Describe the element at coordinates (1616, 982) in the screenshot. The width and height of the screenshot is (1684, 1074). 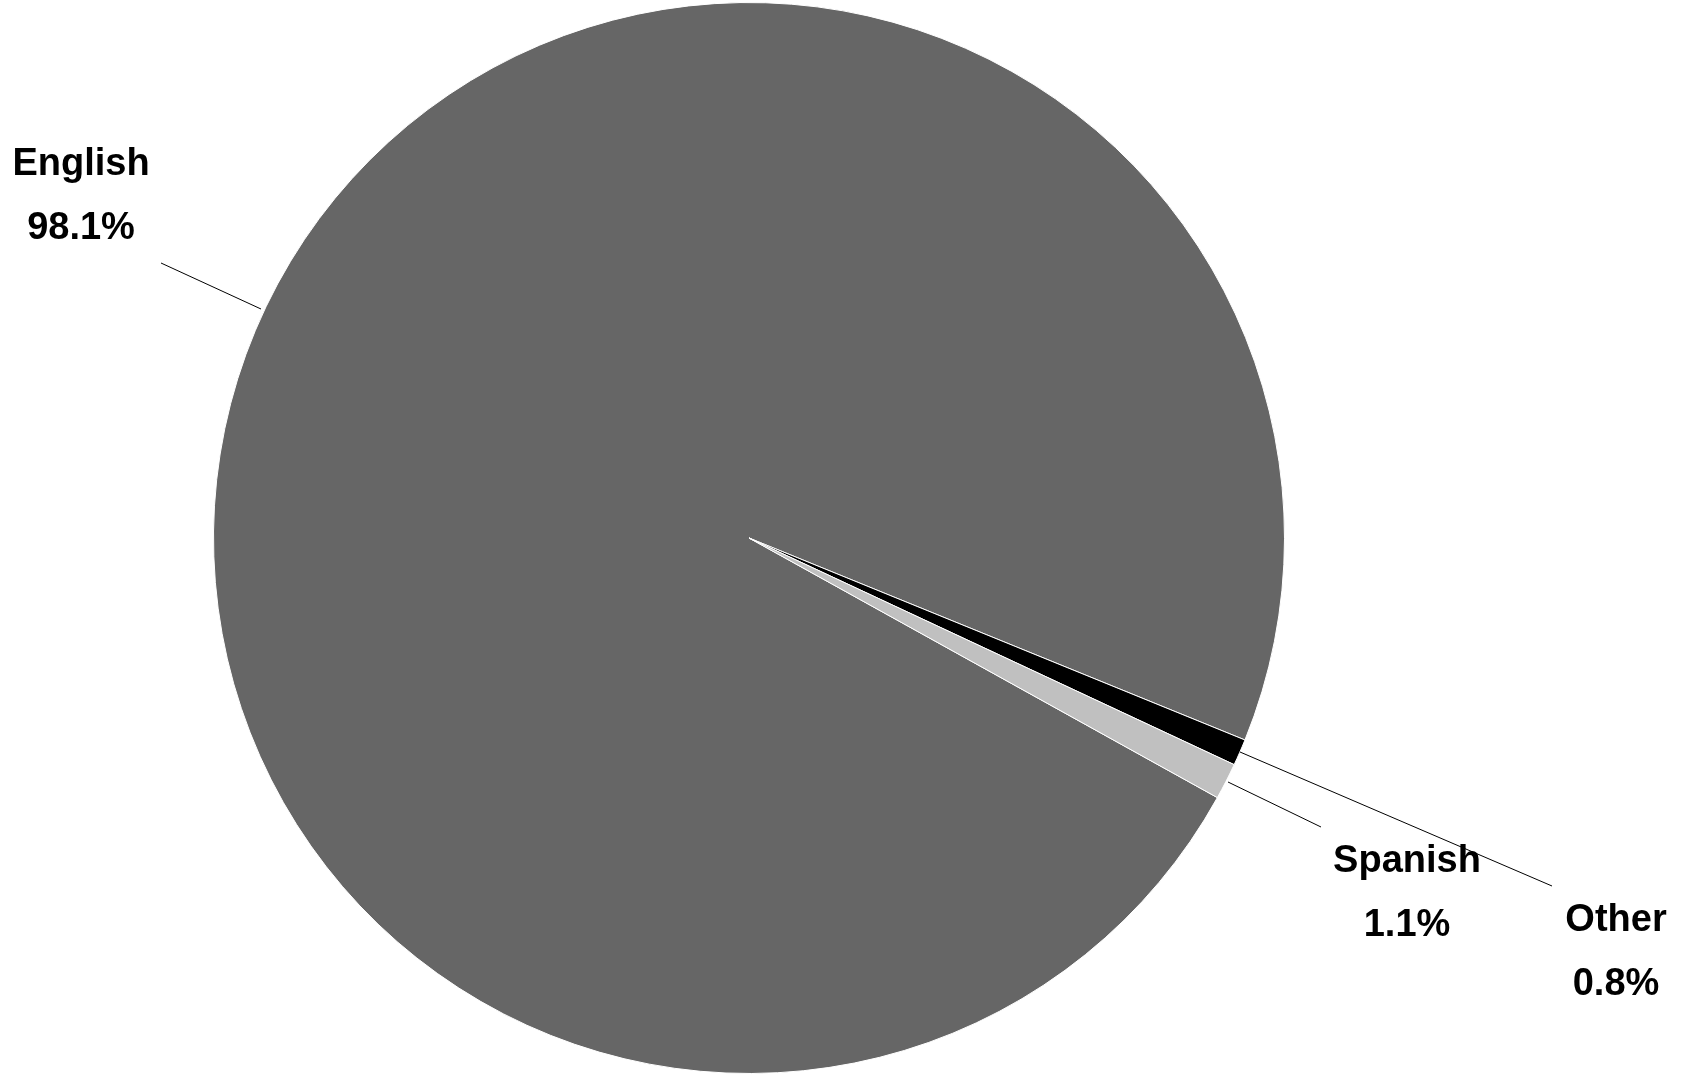
I see `data-label: 0.8%` at that location.